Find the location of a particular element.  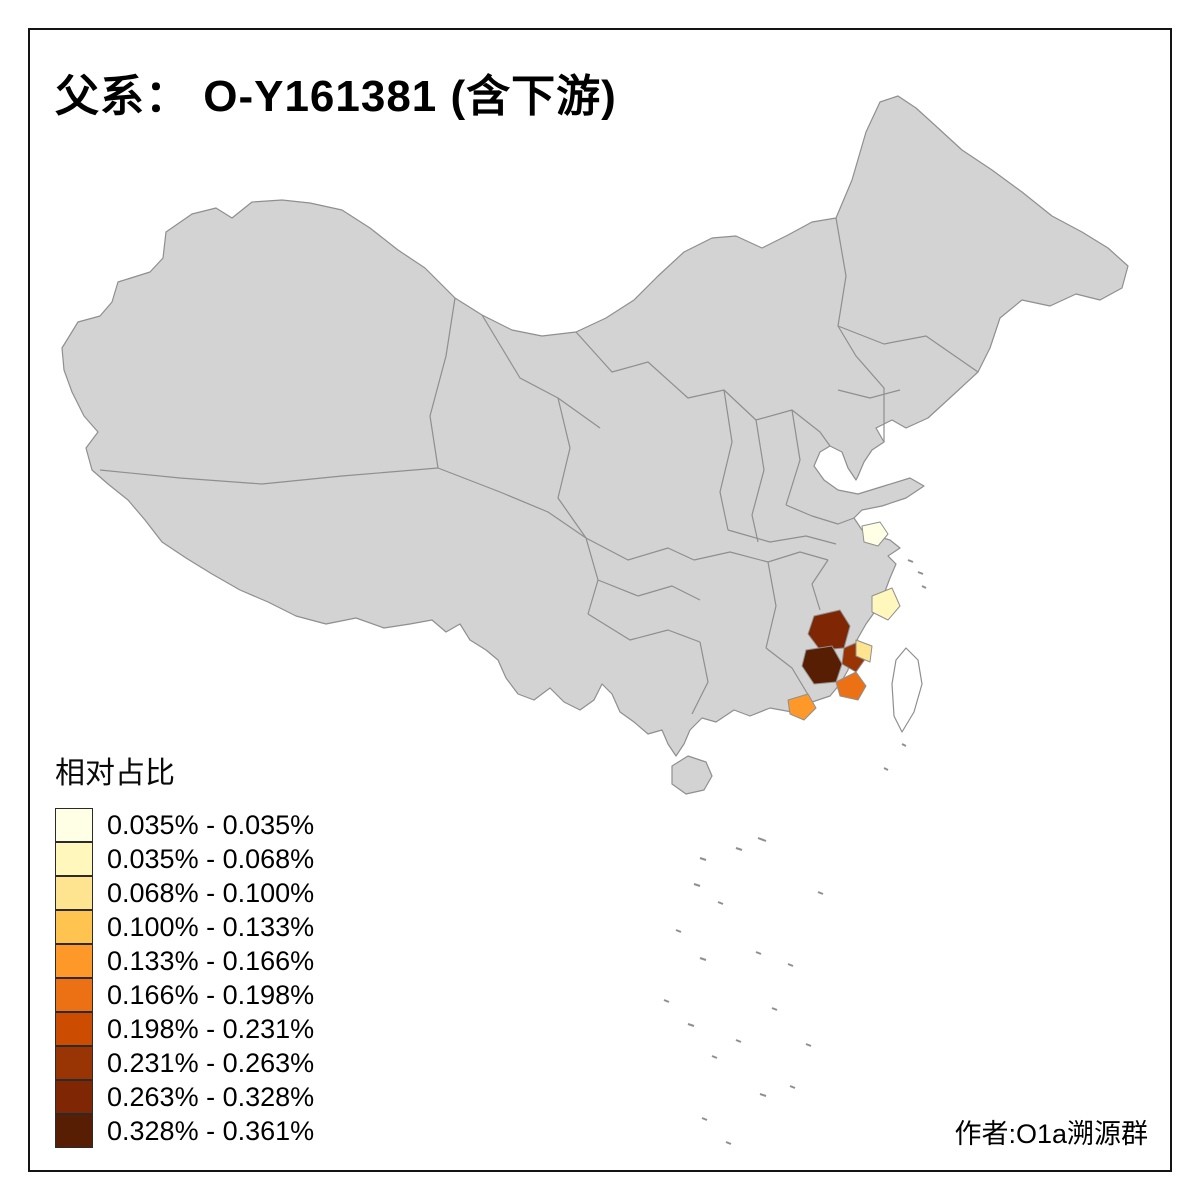

legend-item: 0.166% - 0.198% is located at coordinates (185, 994).